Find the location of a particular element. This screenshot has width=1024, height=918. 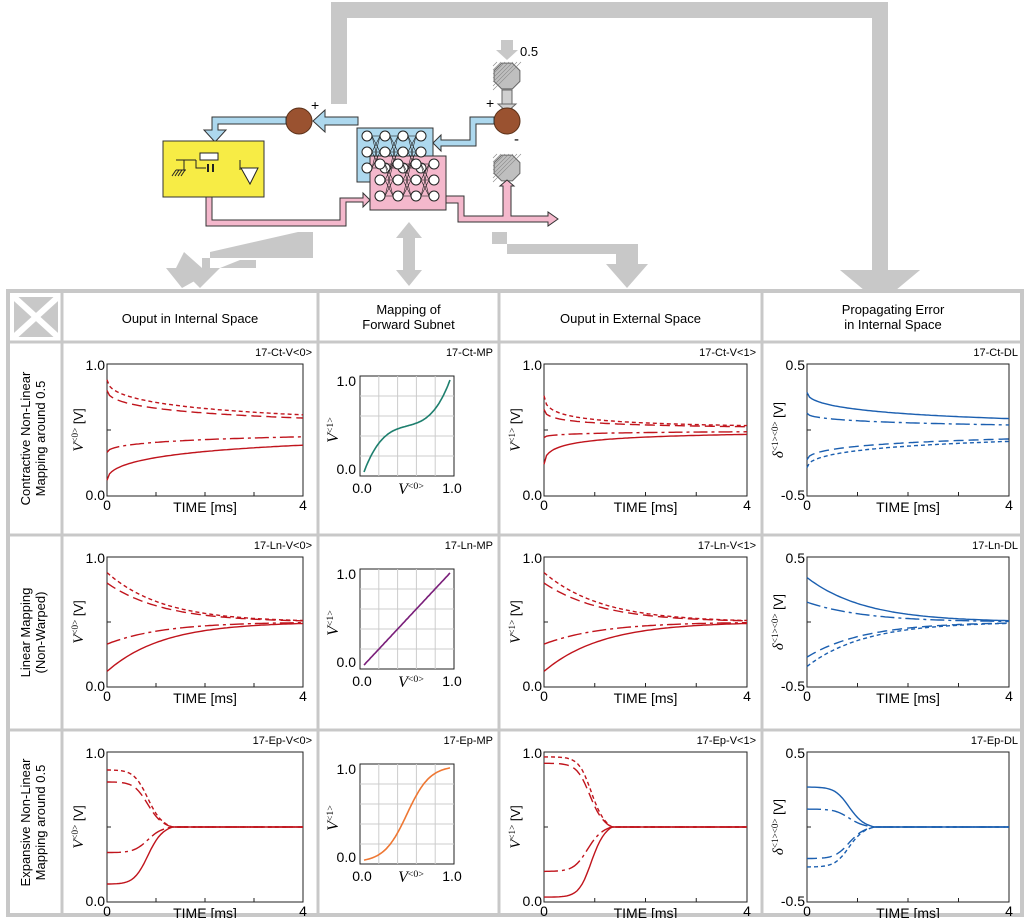

plot-cell: 17-Ct-V<1> 0 4 TIME [ms] 1.0 0.0 V<1> [V] is located at coordinates (631, 431).